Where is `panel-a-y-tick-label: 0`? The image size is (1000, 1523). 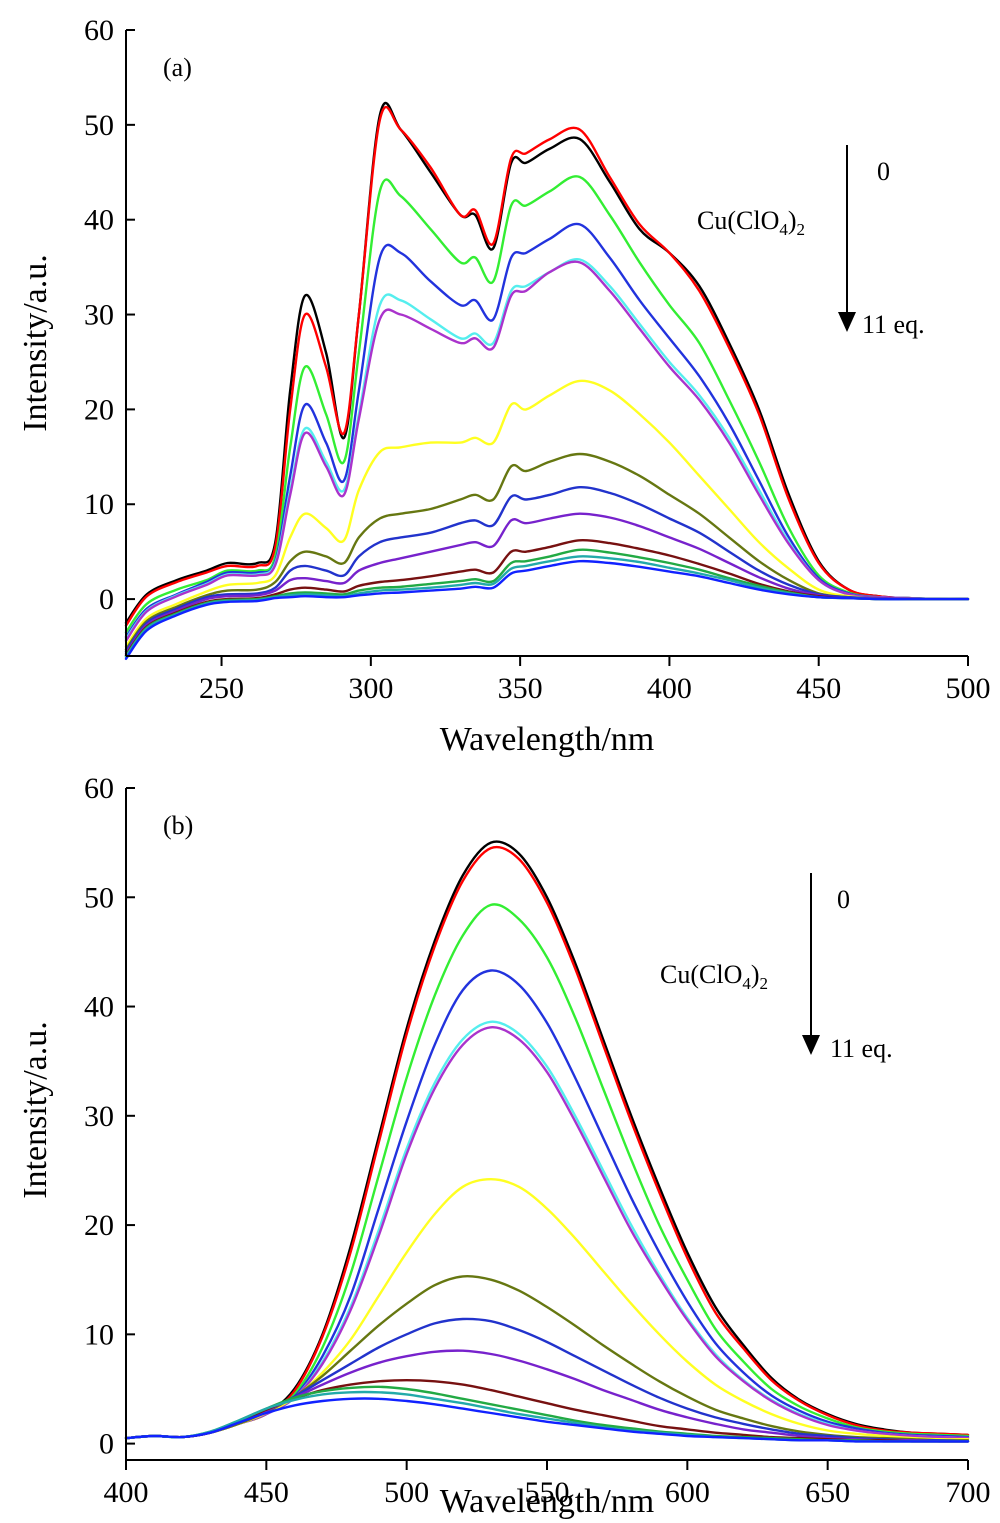 panel-a-y-tick-label: 0 is located at coordinates (106, 599).